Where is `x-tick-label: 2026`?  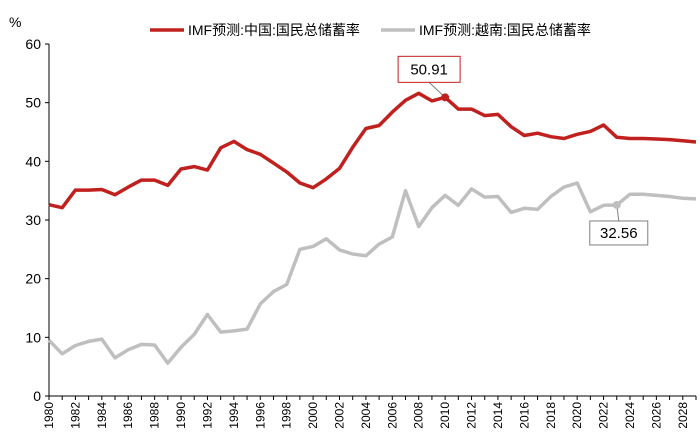 x-tick-label: 2026 is located at coordinates (656, 415).